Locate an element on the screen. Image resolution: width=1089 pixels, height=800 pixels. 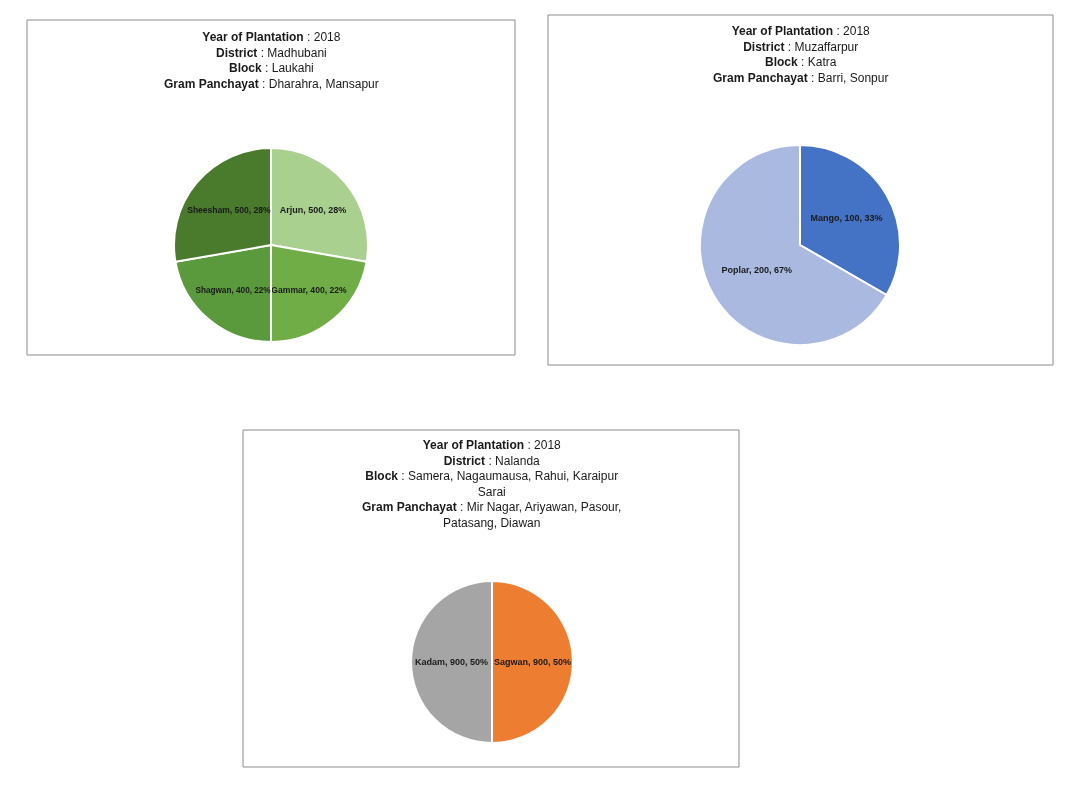
chart-title: Year of Plantation : 2018 District : Madhubani Block : Laukahi Gram Panchayat : Dharahra, Mansapur is located at coordinates (271, 60).